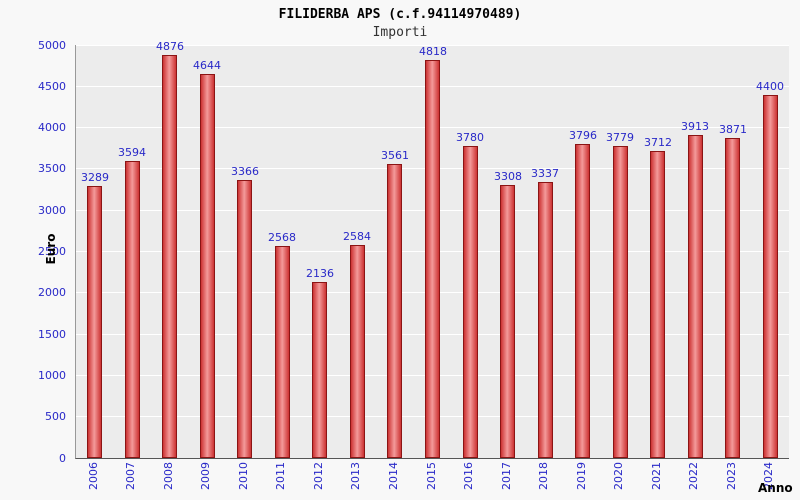 Image resolution: width=800 pixels, height=500 pixels. Describe the element at coordinates (583, 135) in the screenshot. I see `bar-value-label: 3796` at that location.